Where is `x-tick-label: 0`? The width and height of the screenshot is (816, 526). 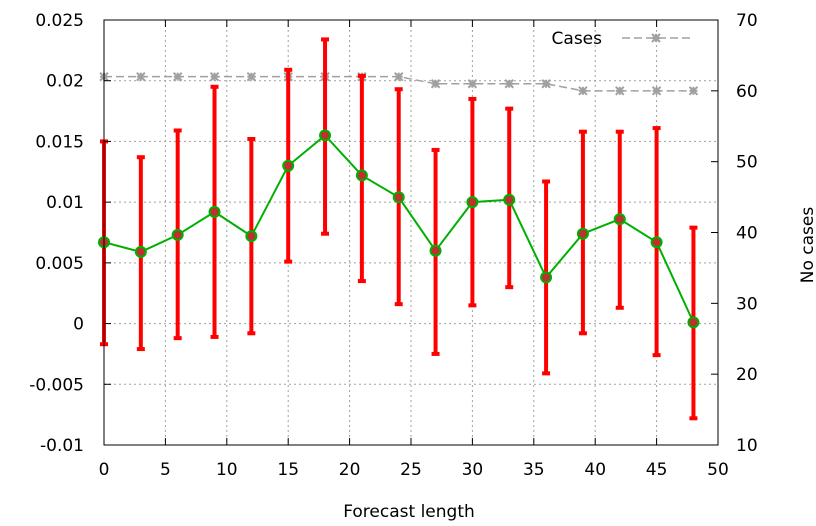
x-tick-label: 0 is located at coordinates (104, 470).